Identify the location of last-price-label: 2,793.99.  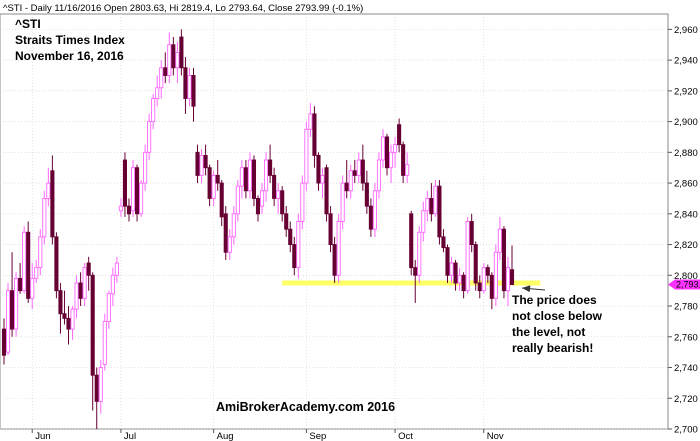
(688, 285).